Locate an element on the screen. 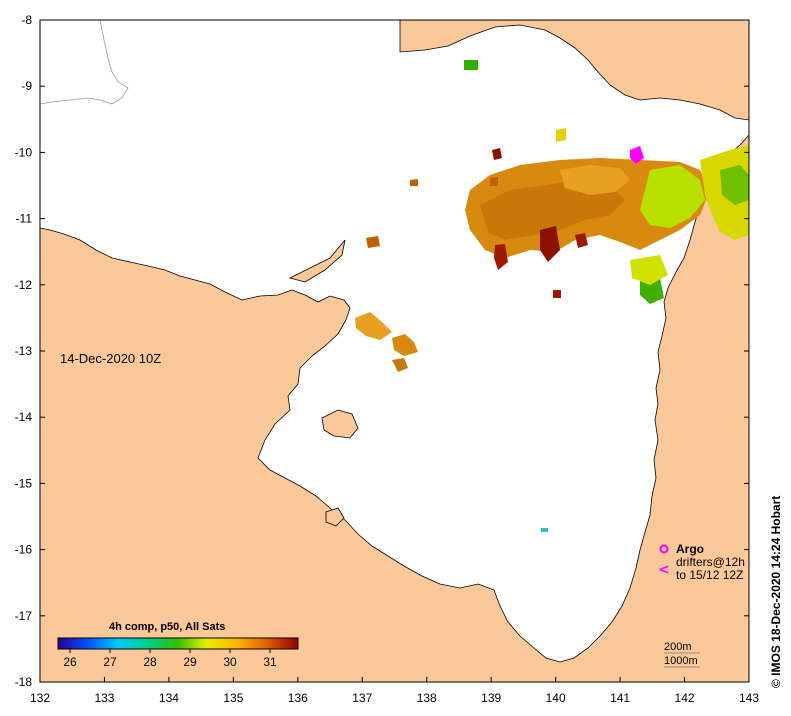 The image size is (791, 716). x-tick-label: 133 is located at coordinates (104, 698).